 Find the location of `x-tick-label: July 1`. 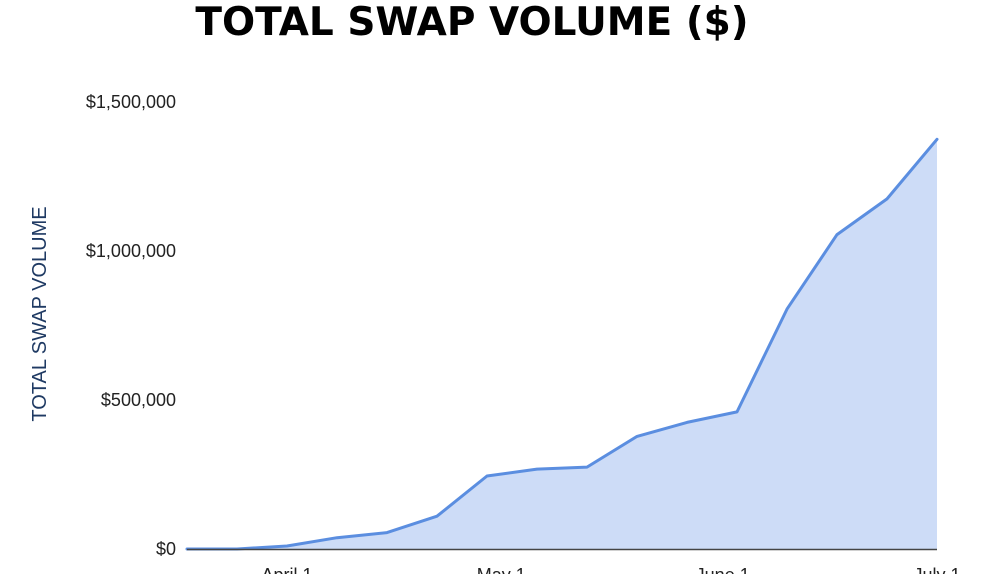

x-tick-label: July 1 is located at coordinates (936, 569).